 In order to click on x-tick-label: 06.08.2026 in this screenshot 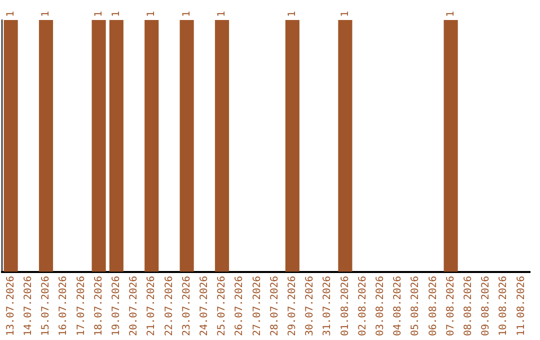, I will do `click(433, 306)`.